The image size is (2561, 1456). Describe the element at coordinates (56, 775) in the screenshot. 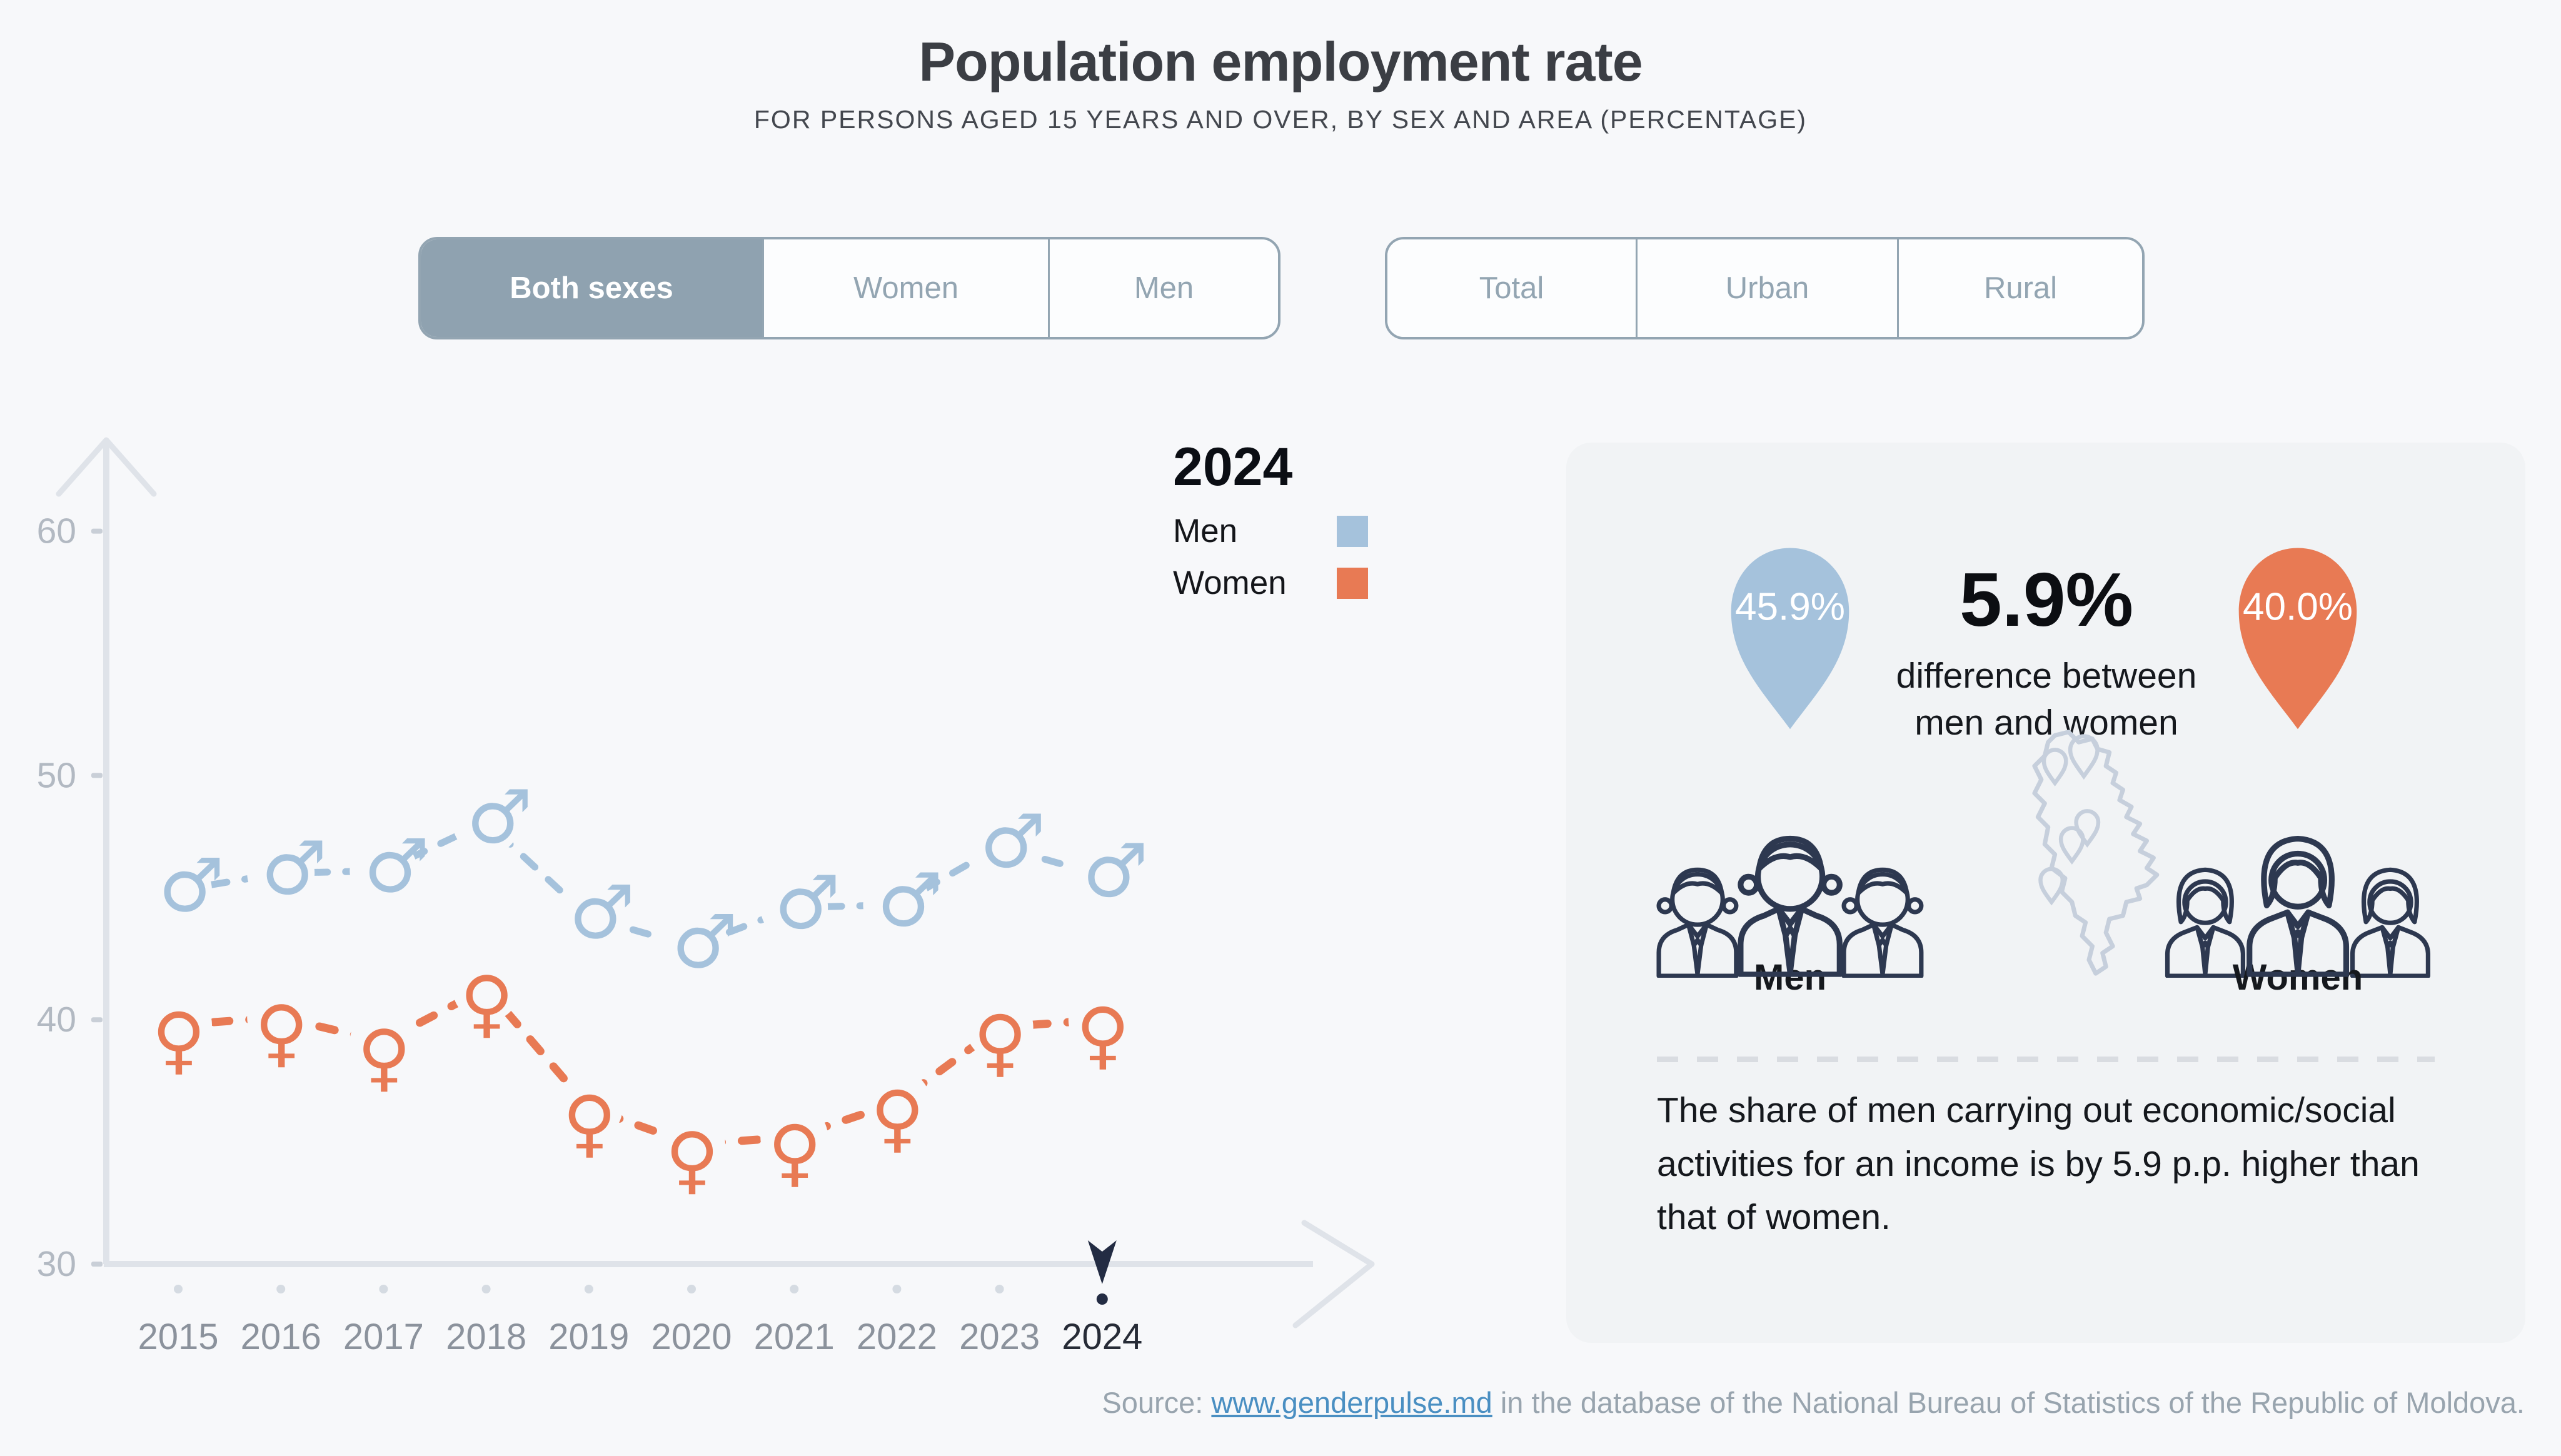

I see `y-tick-label-50: 50` at that location.